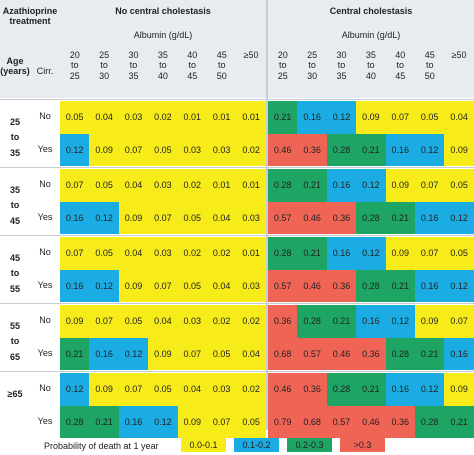 The height and width of the screenshot is (455, 474). Describe the element at coordinates (283, 421) in the screenshot. I see `table-cell: 0.79` at that location.